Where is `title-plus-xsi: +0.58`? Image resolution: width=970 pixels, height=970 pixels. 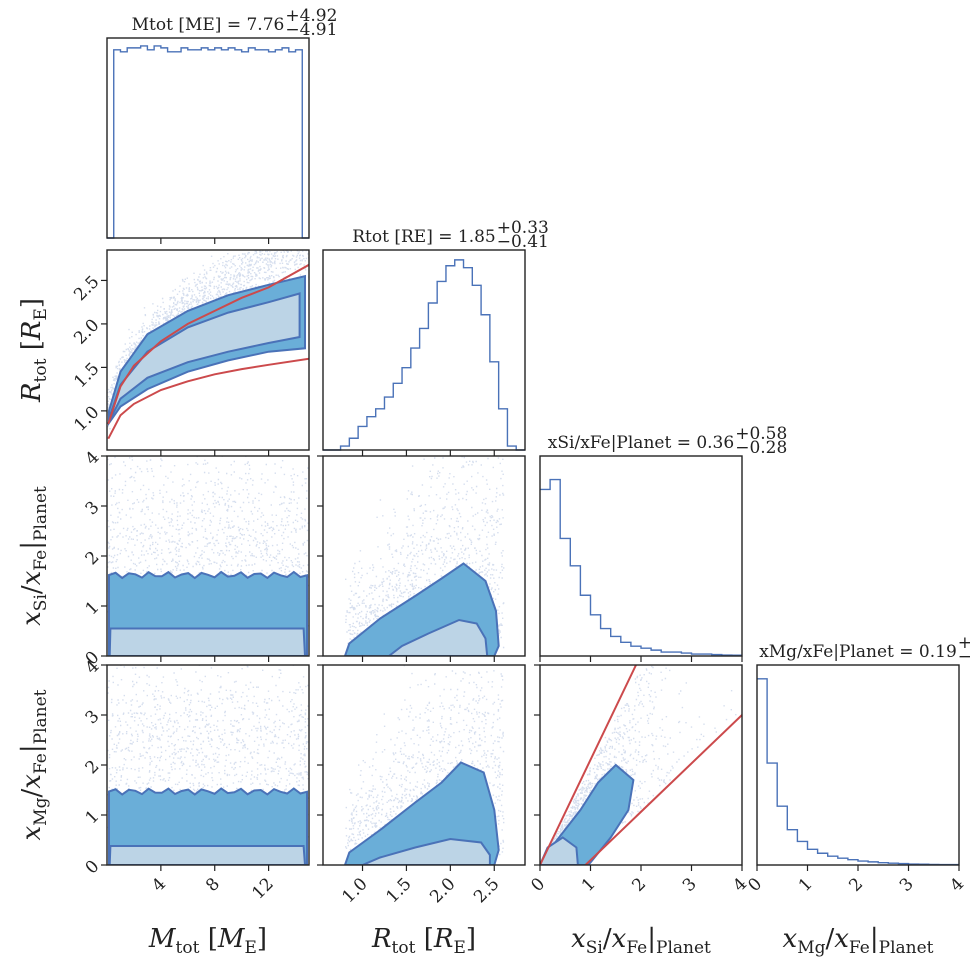 title-plus-xsi: +0.58 is located at coordinates (761, 434).